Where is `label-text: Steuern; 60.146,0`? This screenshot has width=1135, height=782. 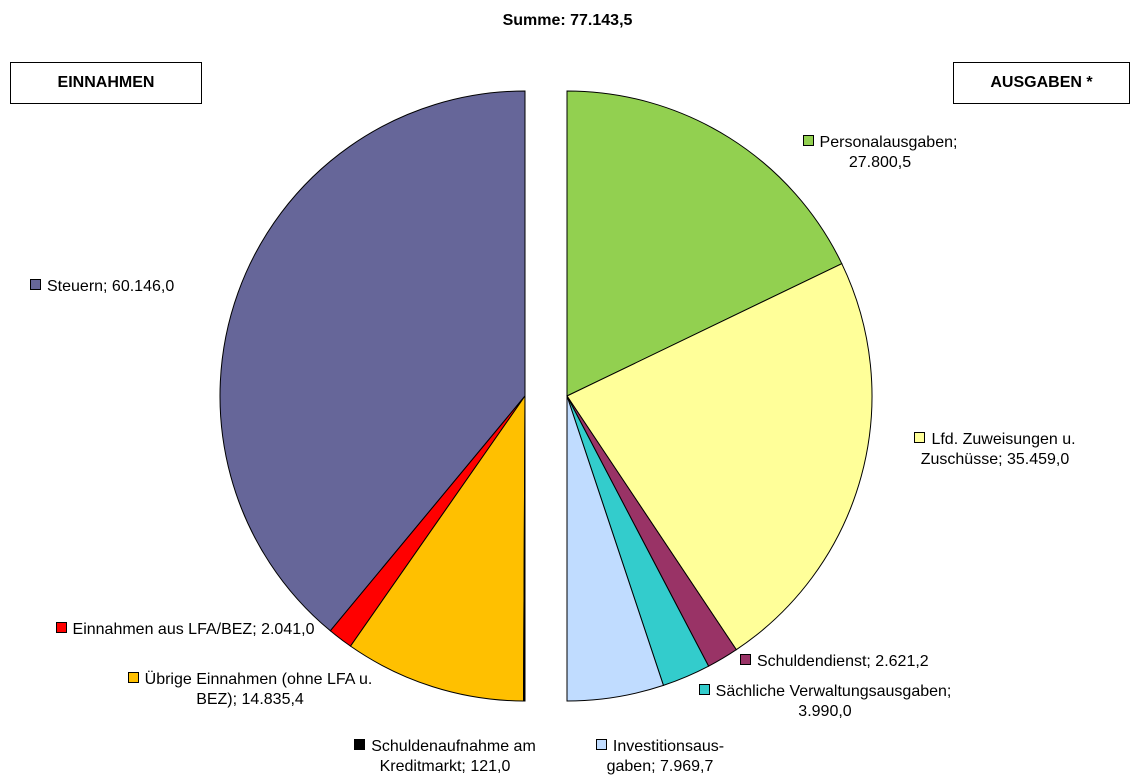 label-text: Steuern; 60.146,0 is located at coordinates (111, 286).